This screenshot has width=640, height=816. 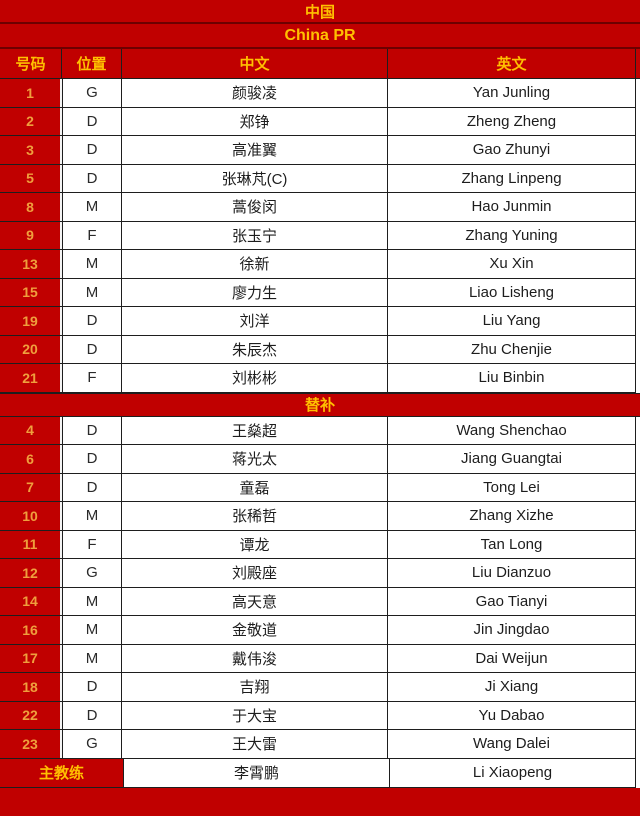 What do you see at coordinates (31, 321) in the screenshot?
I see `player-number-cell: 19` at bounding box center [31, 321].